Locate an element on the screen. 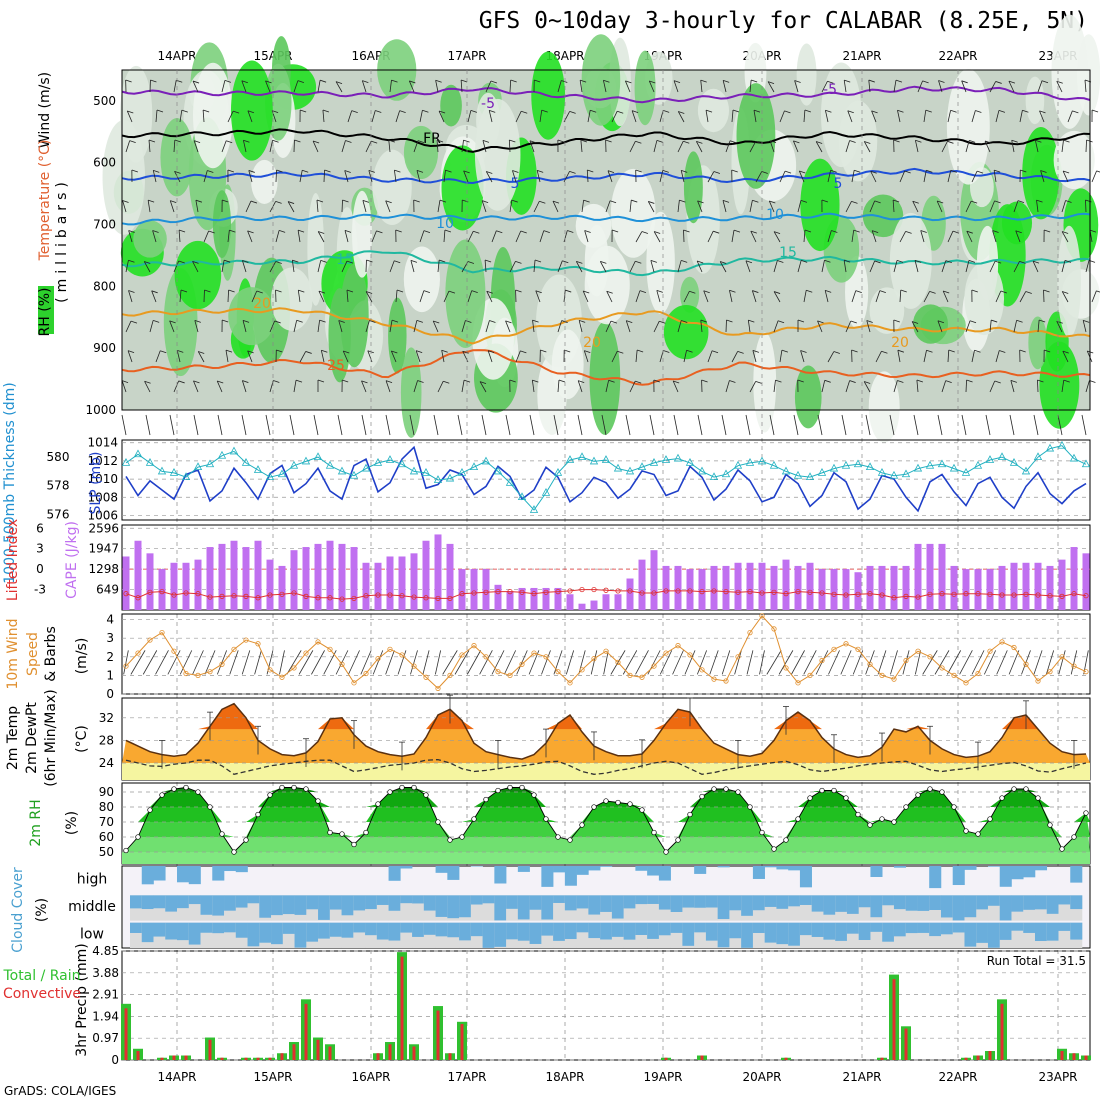  isotherm-label: 15 is located at coordinates (788, 253).